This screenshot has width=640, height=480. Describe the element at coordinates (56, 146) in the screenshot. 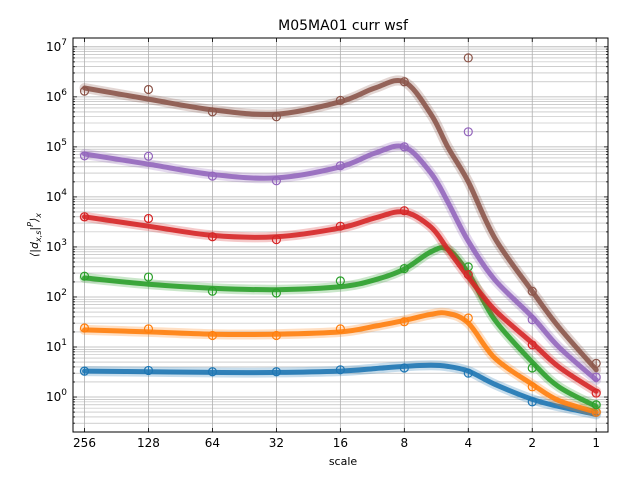

I see `y-tick-label: 10⁵` at that location.